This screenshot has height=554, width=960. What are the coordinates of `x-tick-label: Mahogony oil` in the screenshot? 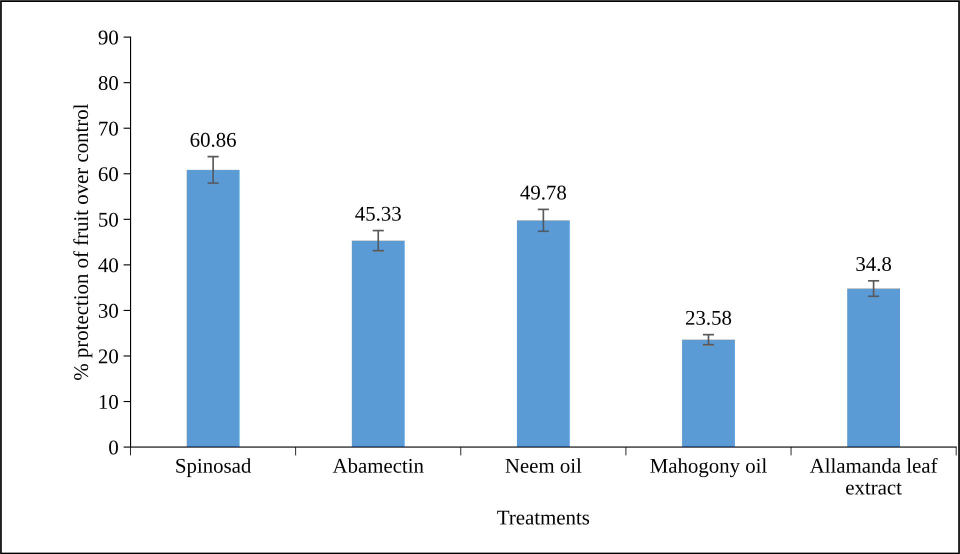 It's located at (708, 468).